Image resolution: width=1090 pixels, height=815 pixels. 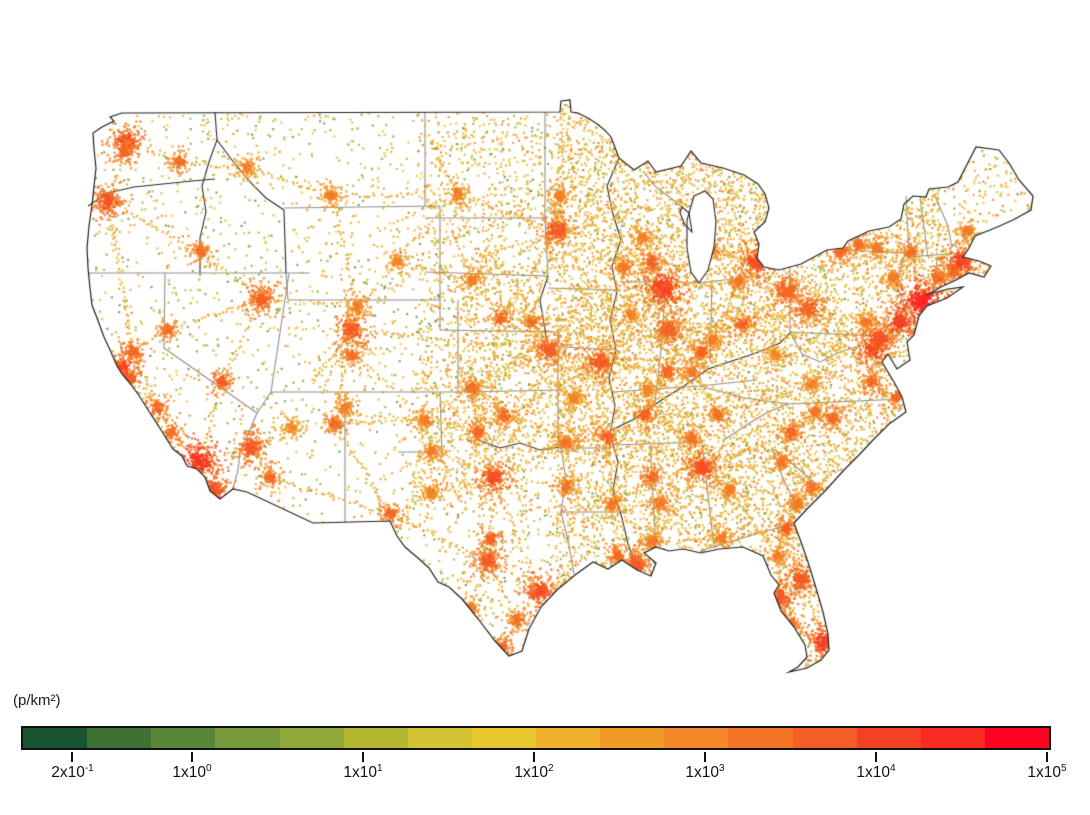 I want to click on tick-label-2: 1x10¹, so click(x=363, y=772).